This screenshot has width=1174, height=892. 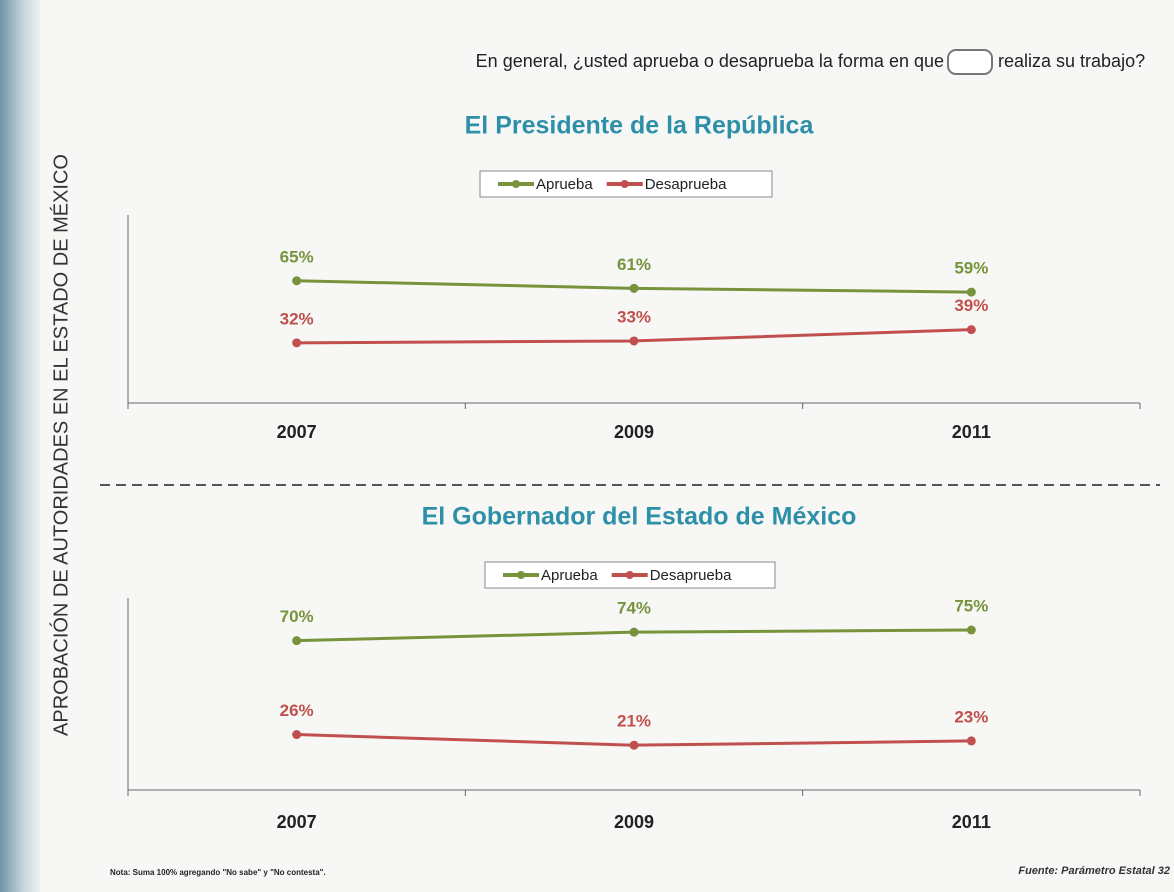 What do you see at coordinates (634, 608) in the screenshot?
I see `data-label: 74%` at bounding box center [634, 608].